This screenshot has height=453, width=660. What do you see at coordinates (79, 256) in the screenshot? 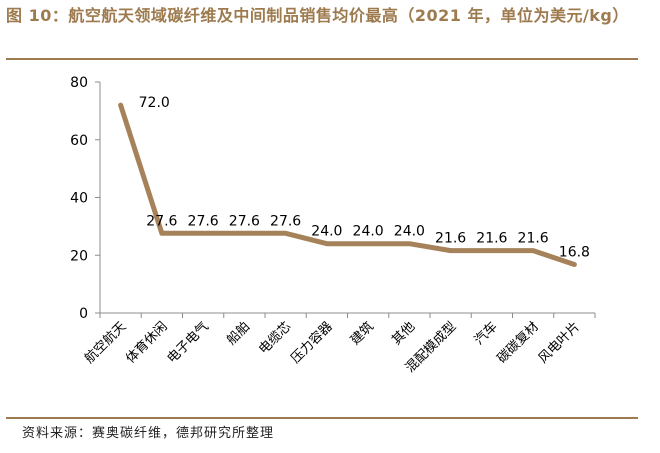
I see `y-tick-label: 20` at bounding box center [79, 256].